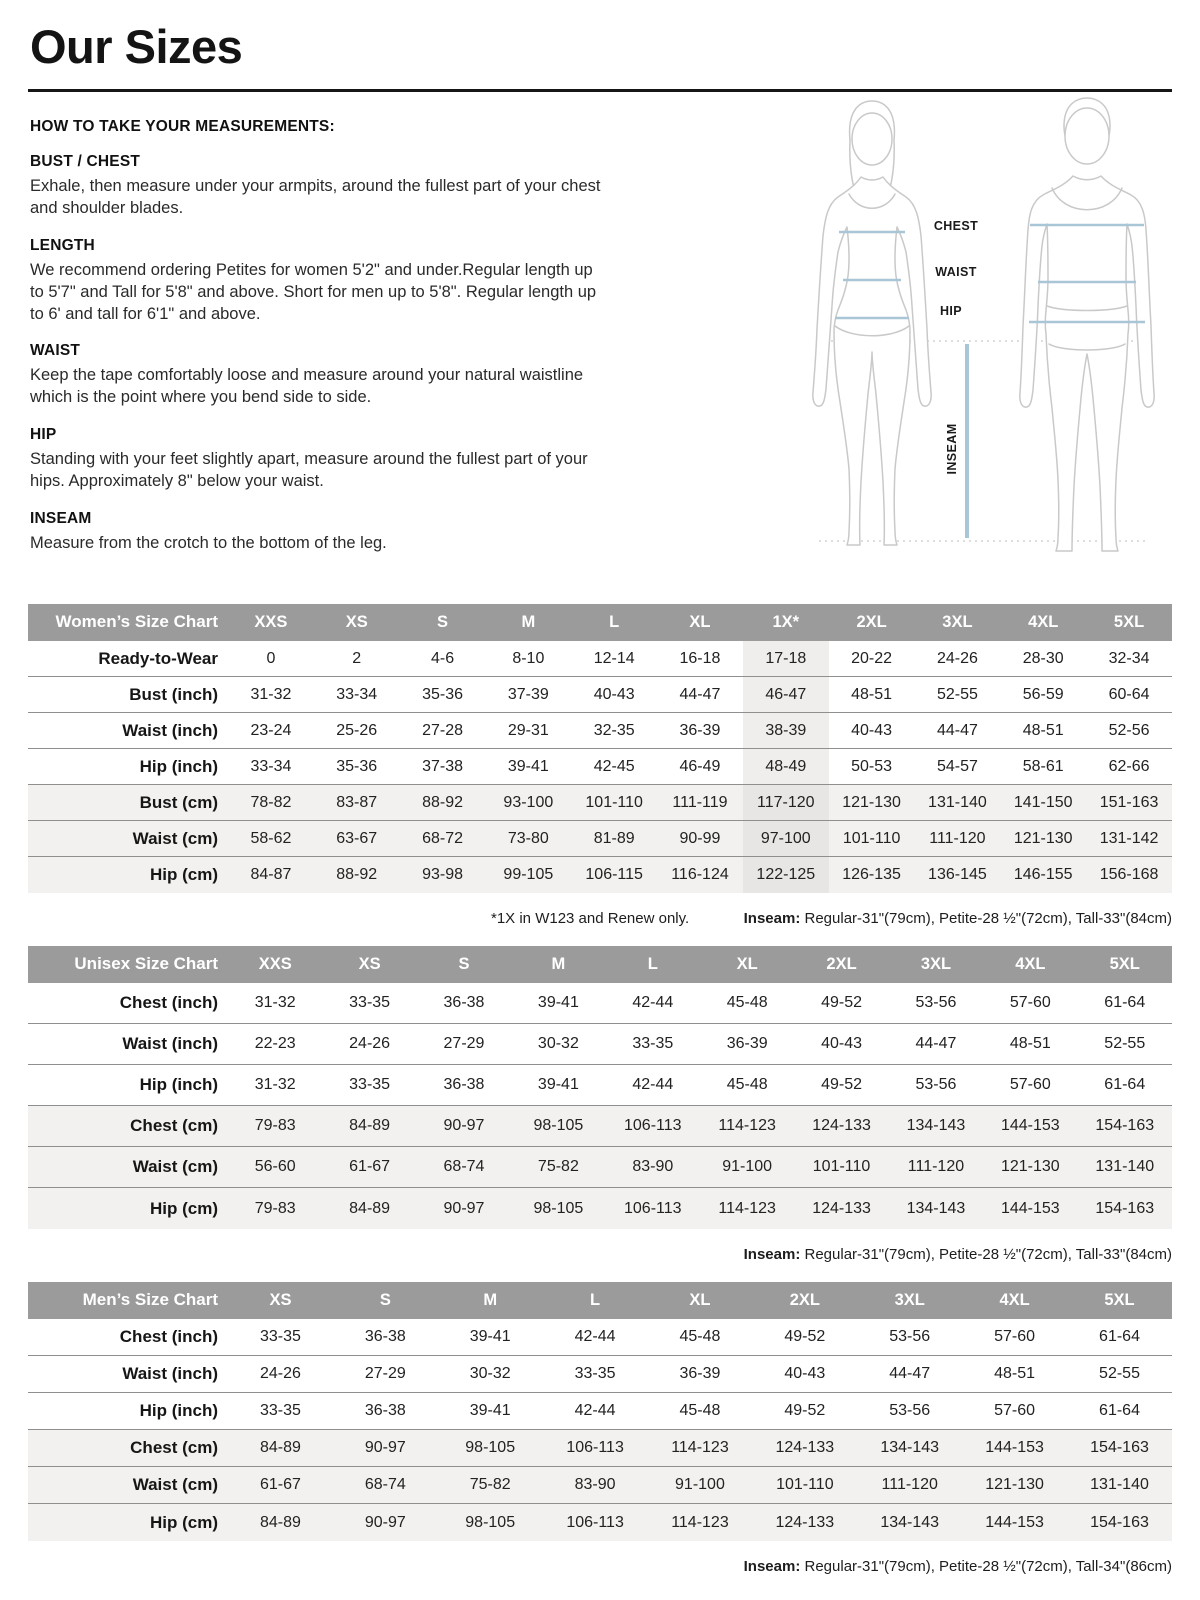 Image resolution: width=1200 pixels, height=1600 pixels. I want to click on section-label: WAIST, so click(55, 351).